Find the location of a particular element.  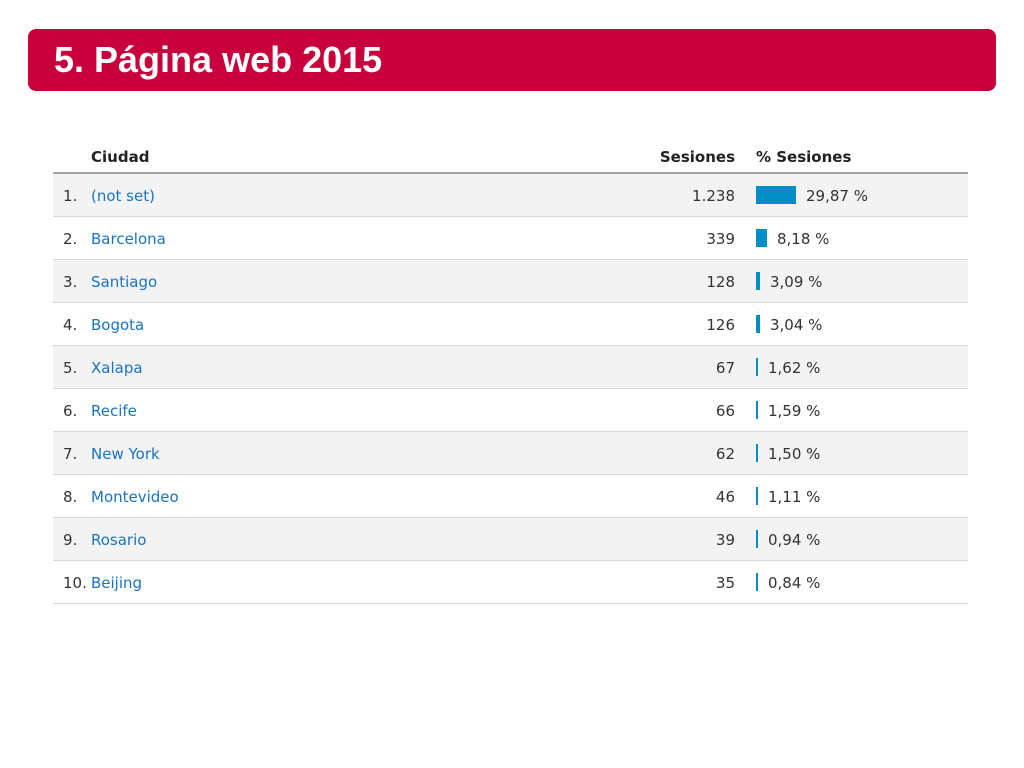

column-header-percent-sessions: % Sesiones is located at coordinates (804, 157).